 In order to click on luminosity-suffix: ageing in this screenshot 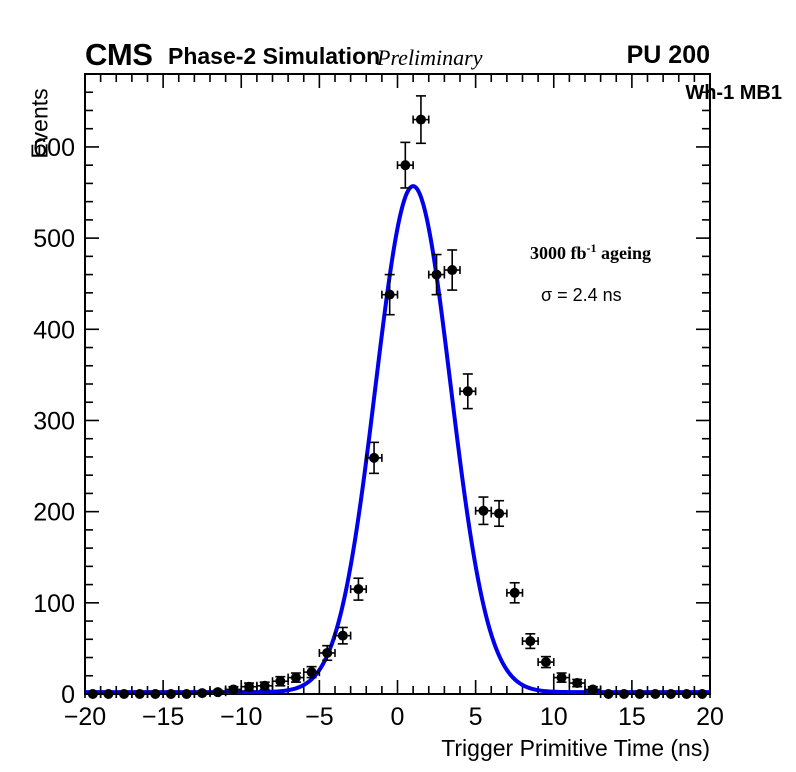, I will do `click(624, 253)`.